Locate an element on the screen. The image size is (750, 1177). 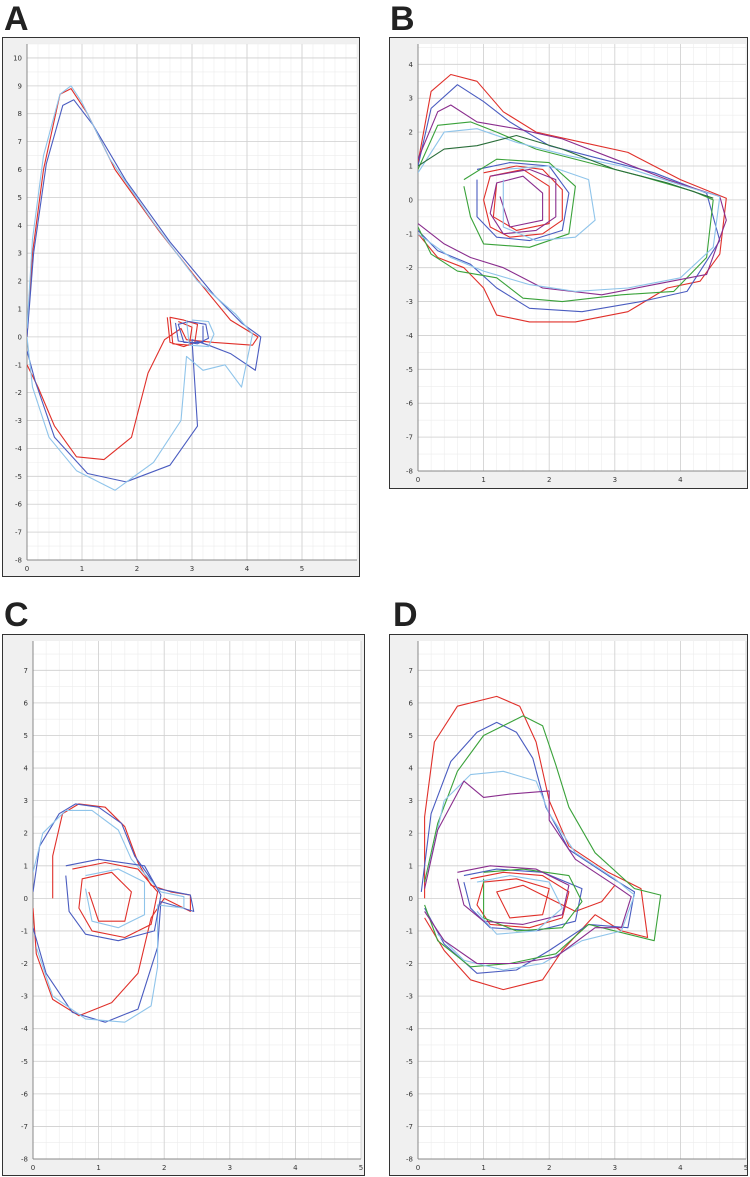
y-tick-label: -3 is located at coordinates (24, 997).